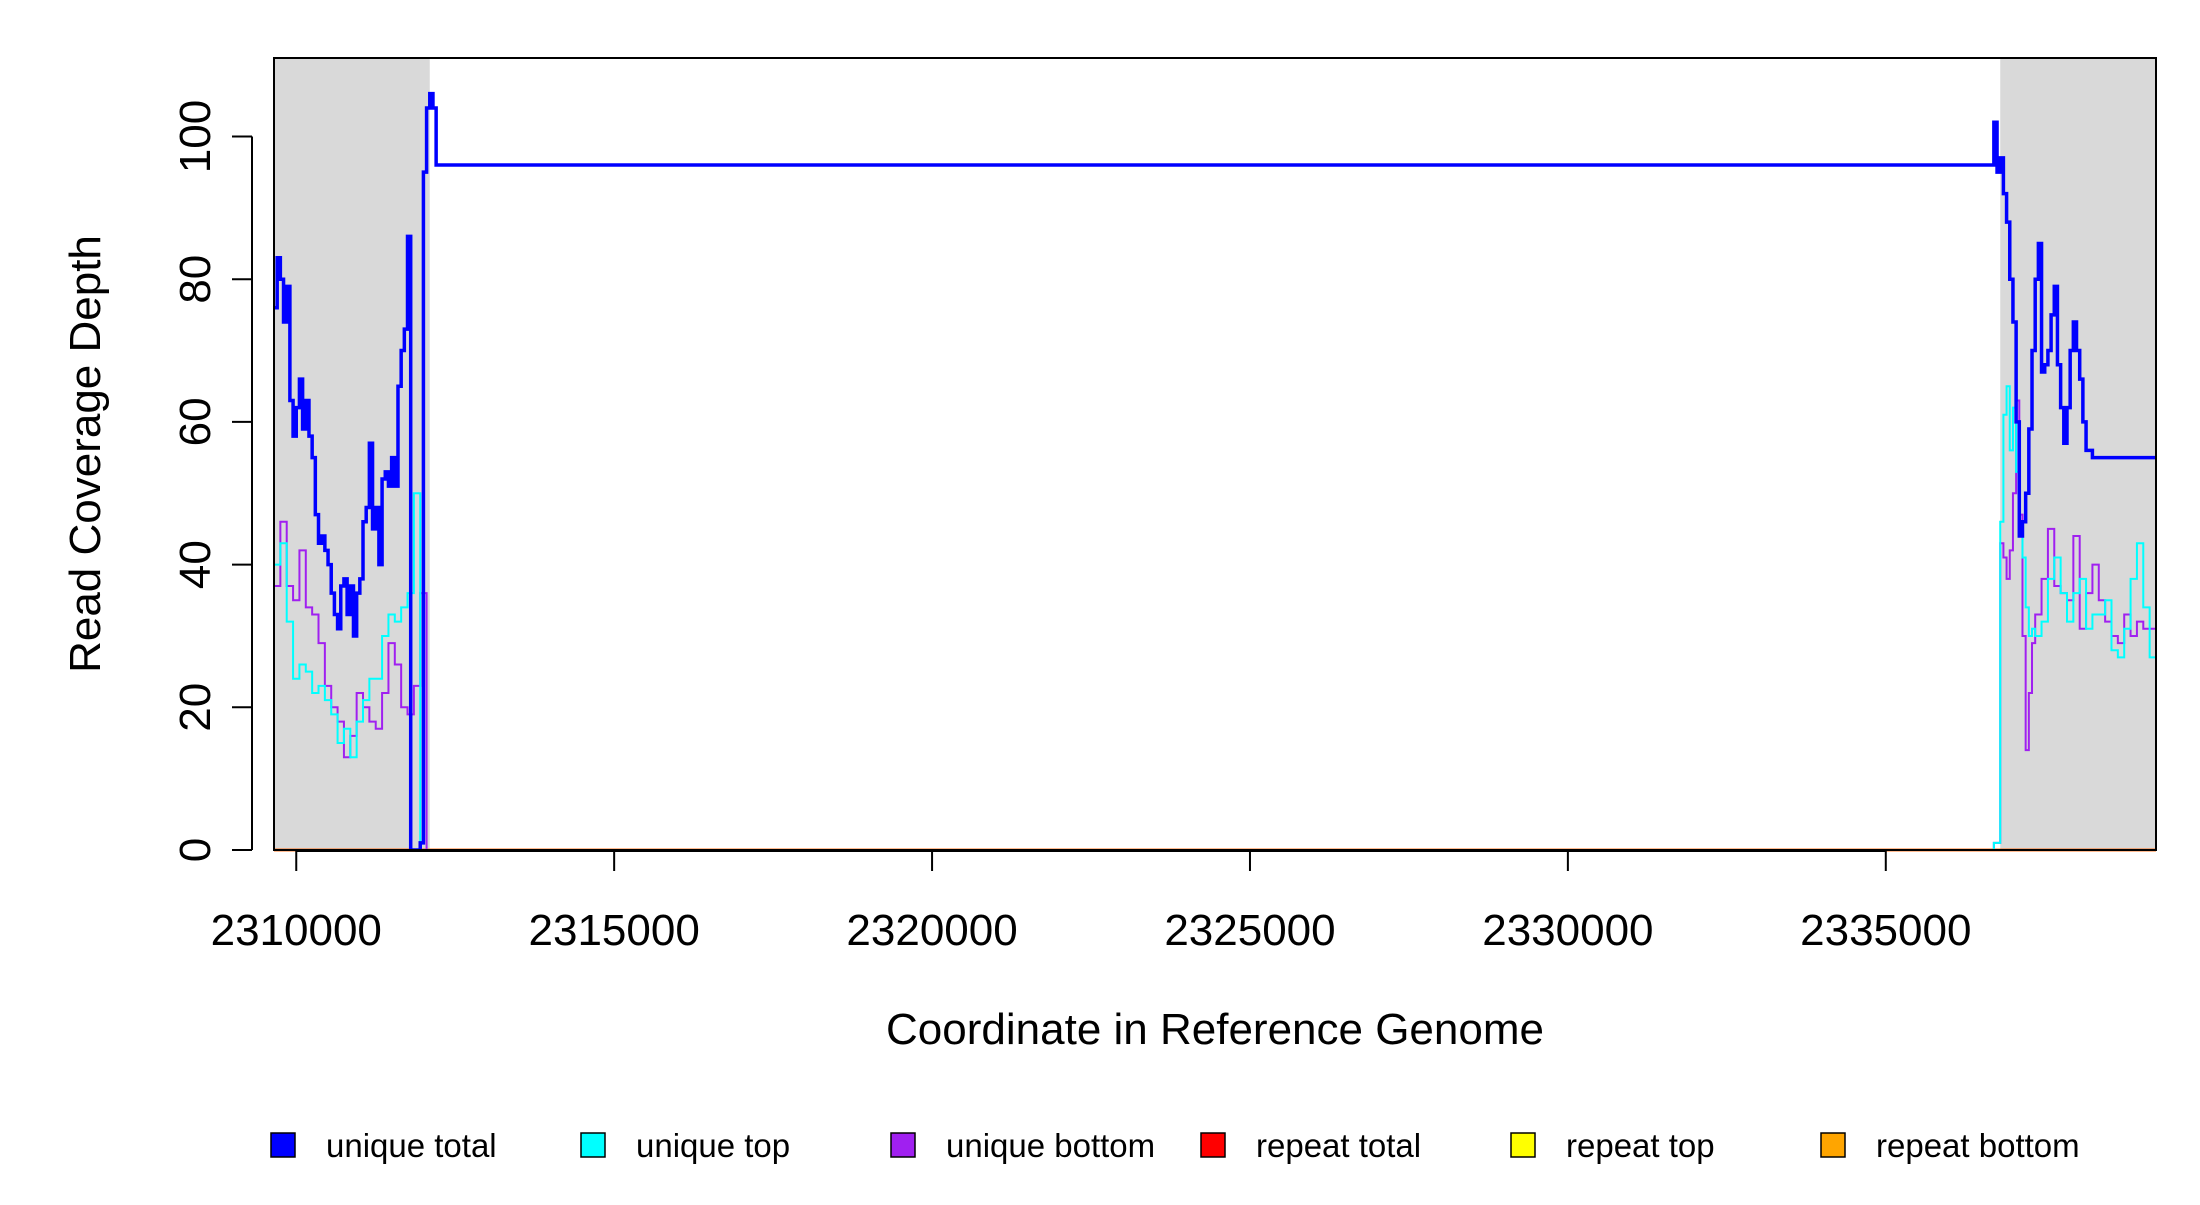 The height and width of the screenshot is (1205, 2200). Describe the element at coordinates (411, 1145) in the screenshot. I see `legend-label-unique-total: unique total` at that location.